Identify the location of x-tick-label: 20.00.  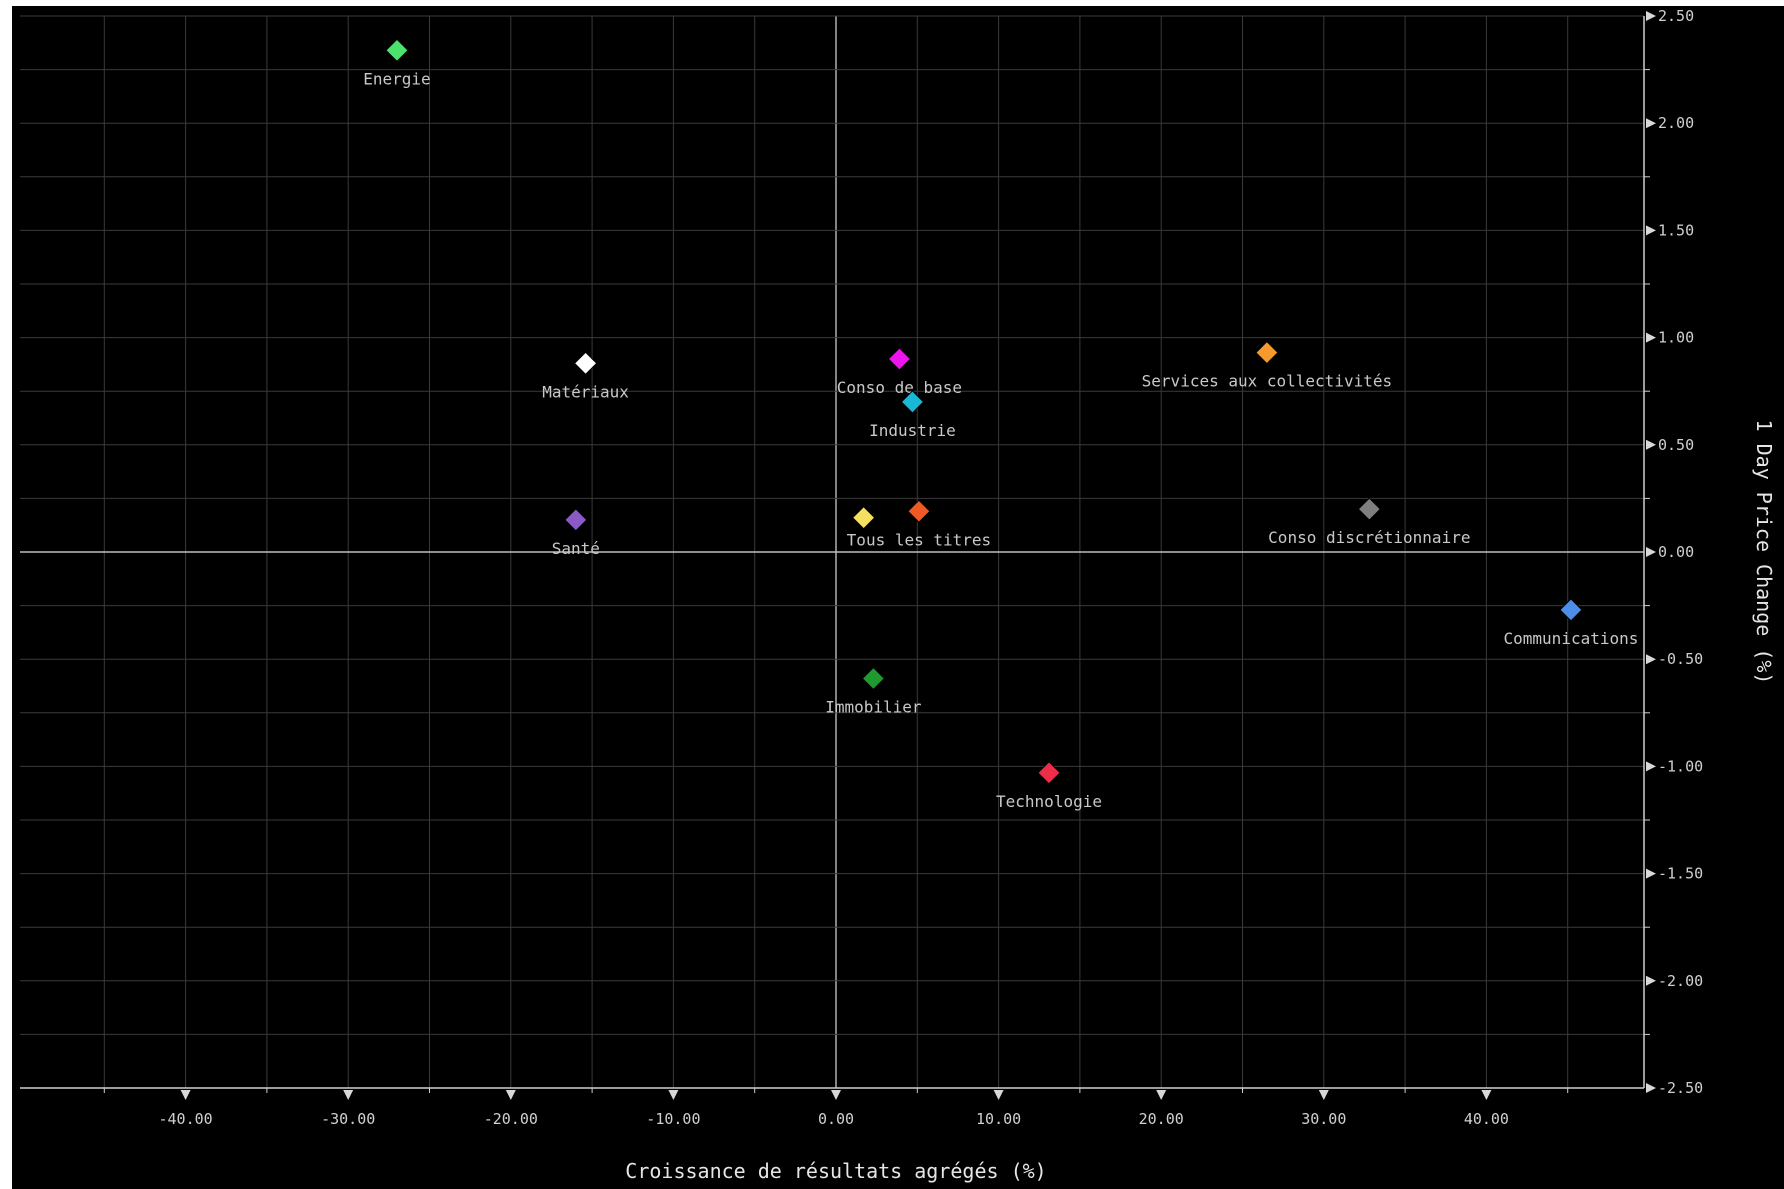
(1161, 1119).